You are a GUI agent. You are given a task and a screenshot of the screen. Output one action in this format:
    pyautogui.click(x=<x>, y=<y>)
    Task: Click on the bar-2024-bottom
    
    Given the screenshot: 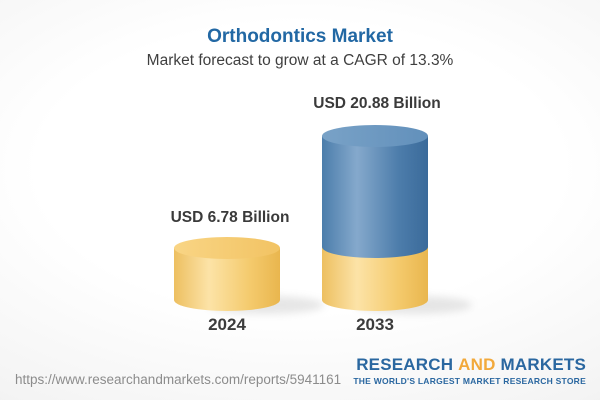 What is the action you would take?
    pyautogui.click(x=227, y=300)
    